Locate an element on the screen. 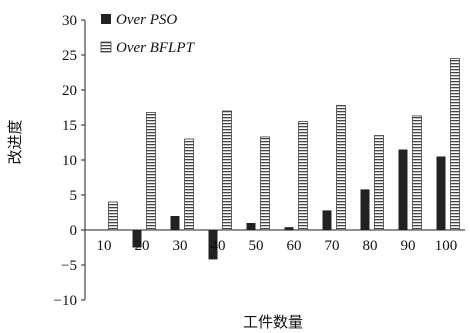 The width and height of the screenshot is (470, 333). x-tick-label: 10 is located at coordinates (104, 246).